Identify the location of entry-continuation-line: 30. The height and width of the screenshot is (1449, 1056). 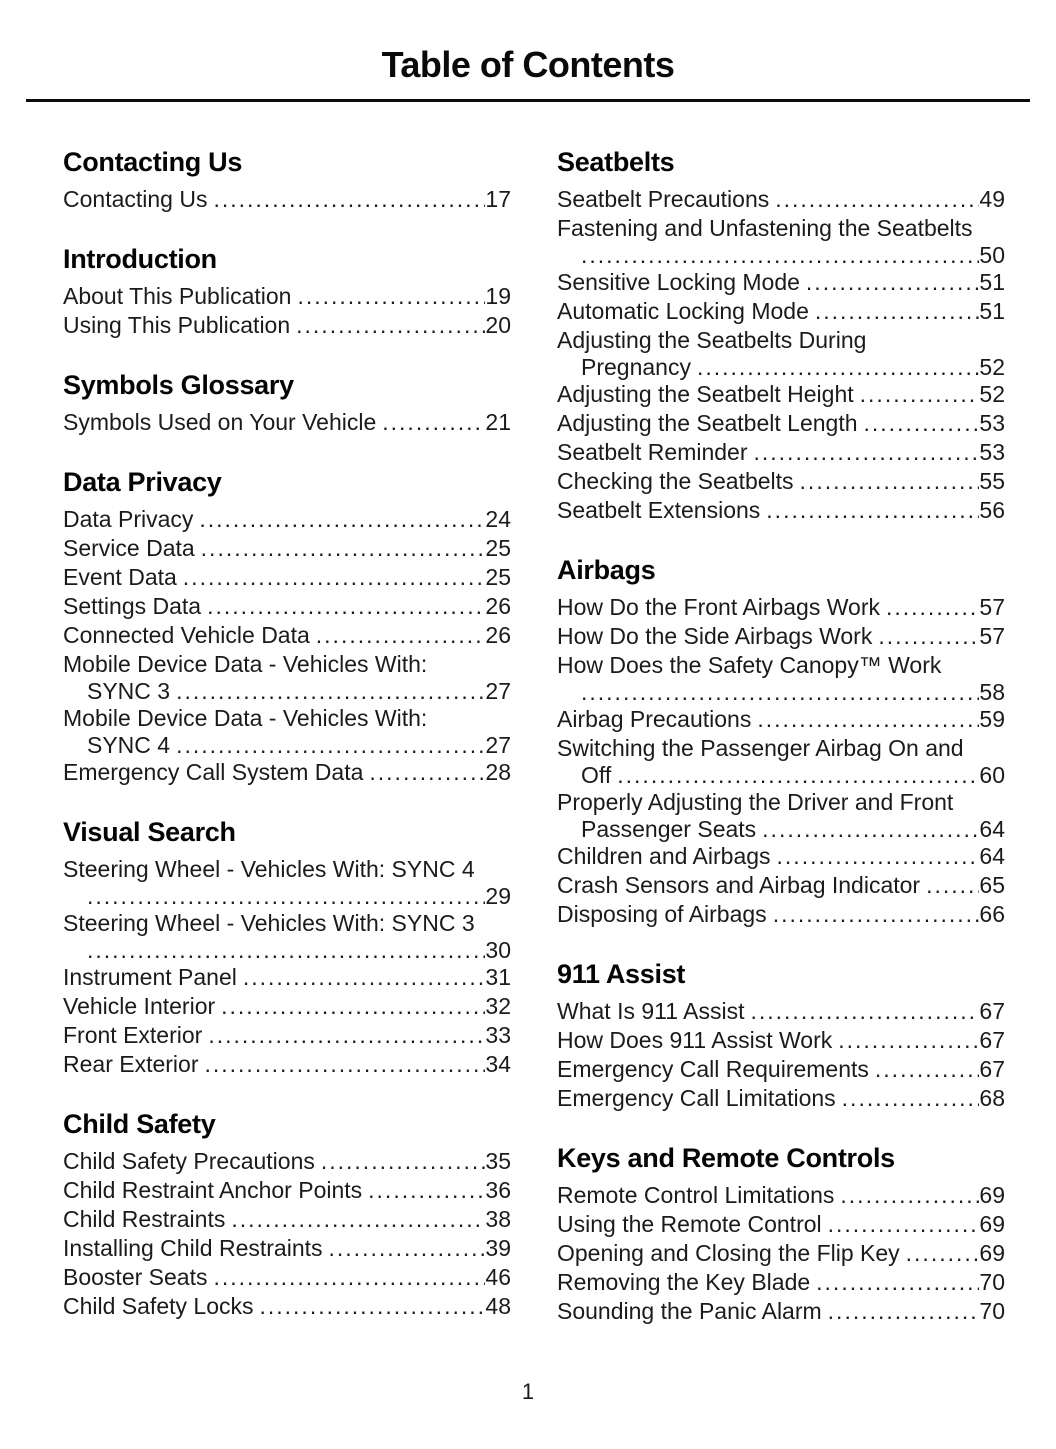
(287, 950).